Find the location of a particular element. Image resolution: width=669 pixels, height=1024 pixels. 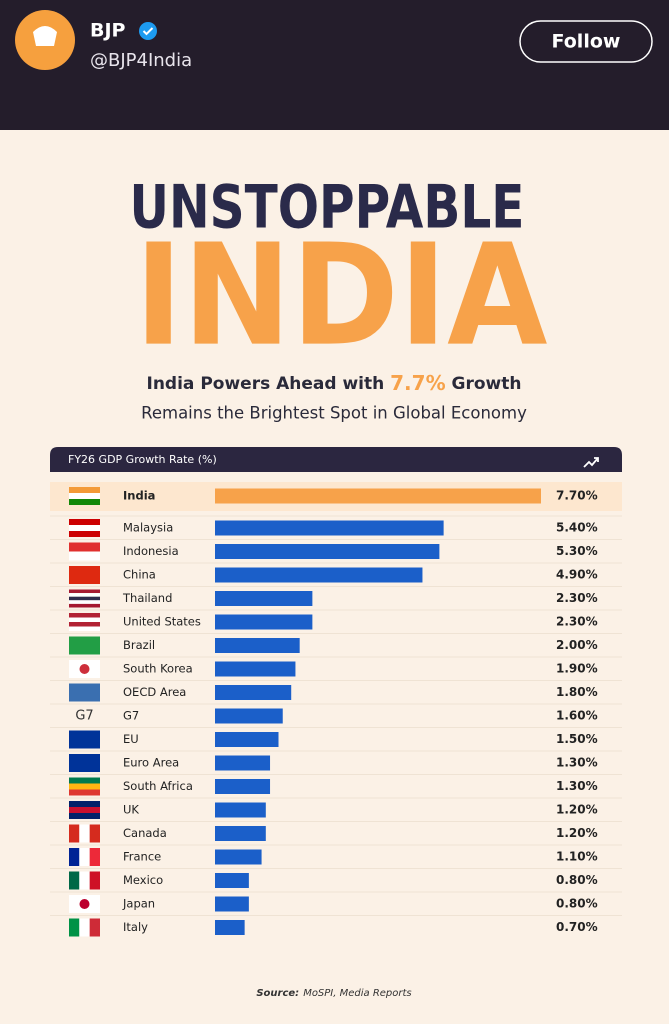

follow-label: Follow is located at coordinates (586, 42).